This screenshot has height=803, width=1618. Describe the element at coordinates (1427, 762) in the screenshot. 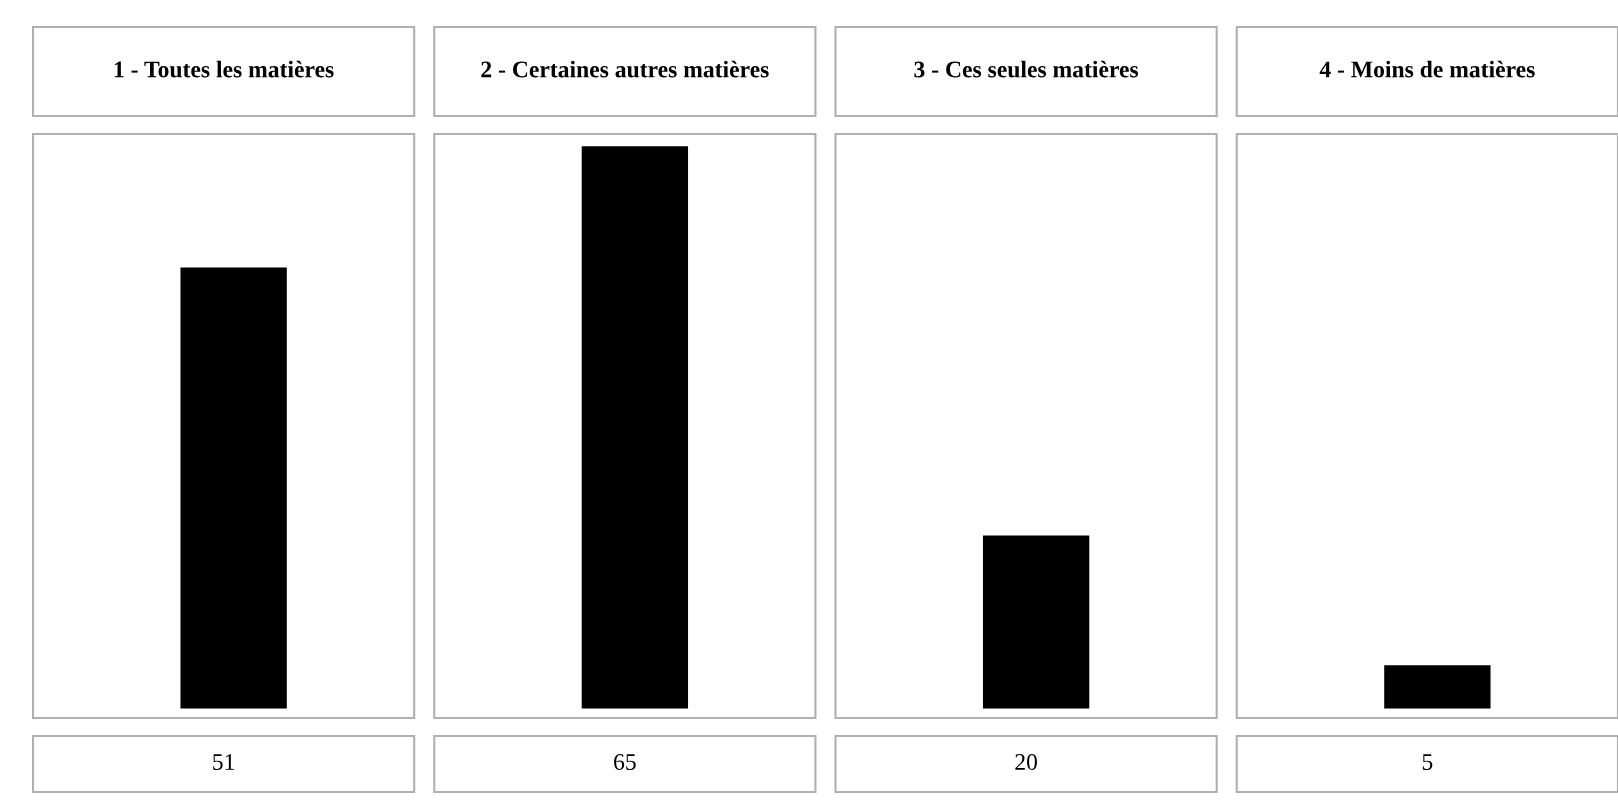

I see `data-label: 5` at that location.